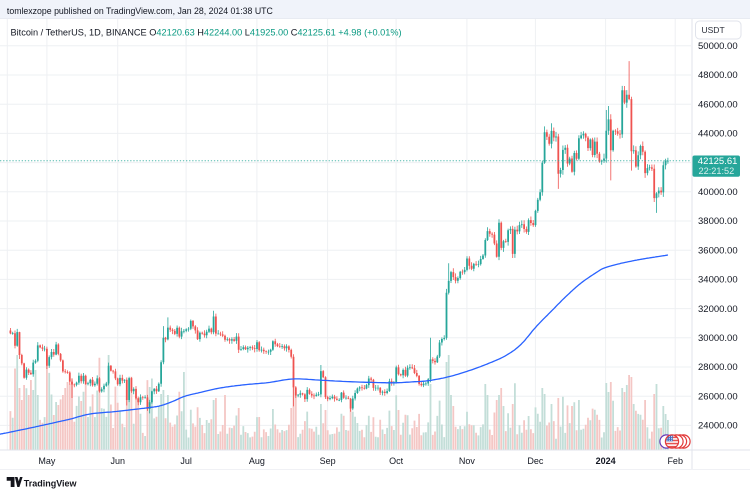 The image size is (750, 499). What do you see at coordinates (717, 171) in the screenshot?
I see `svg-text: 22:21:52` at bounding box center [717, 171].